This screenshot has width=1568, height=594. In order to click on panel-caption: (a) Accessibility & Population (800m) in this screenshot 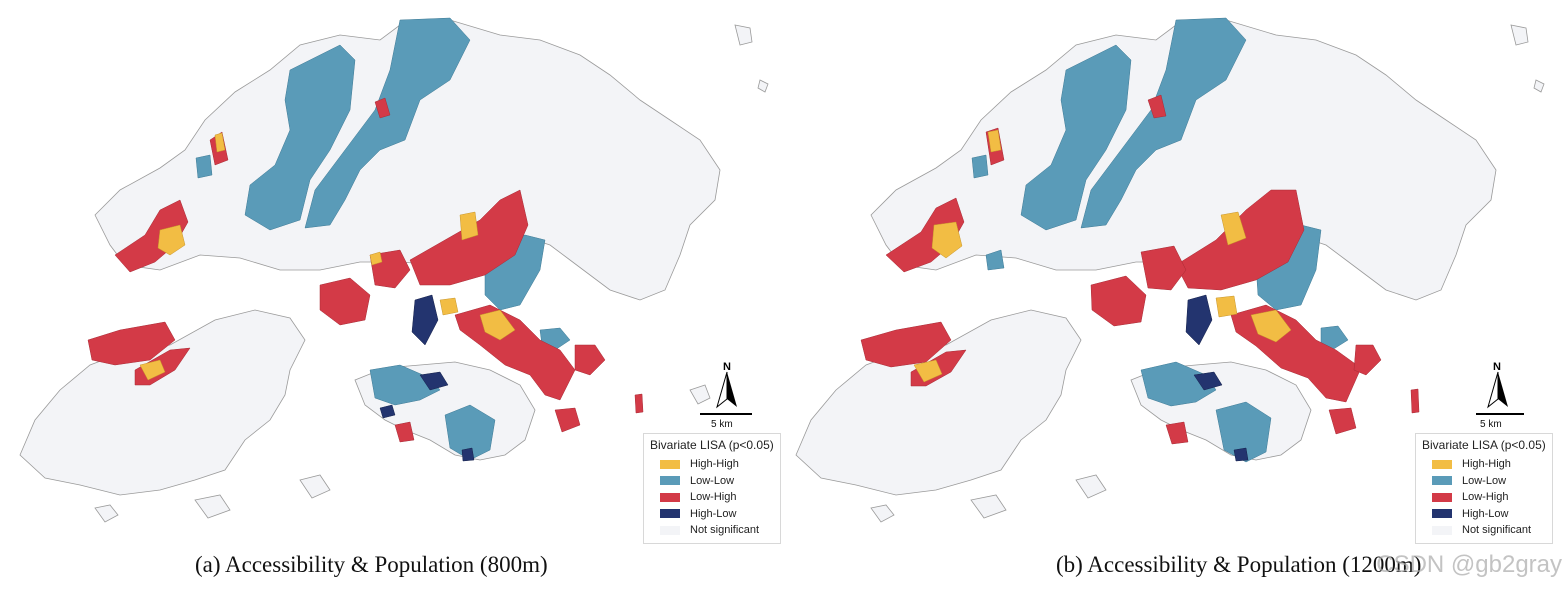, I will do `click(371, 564)`.